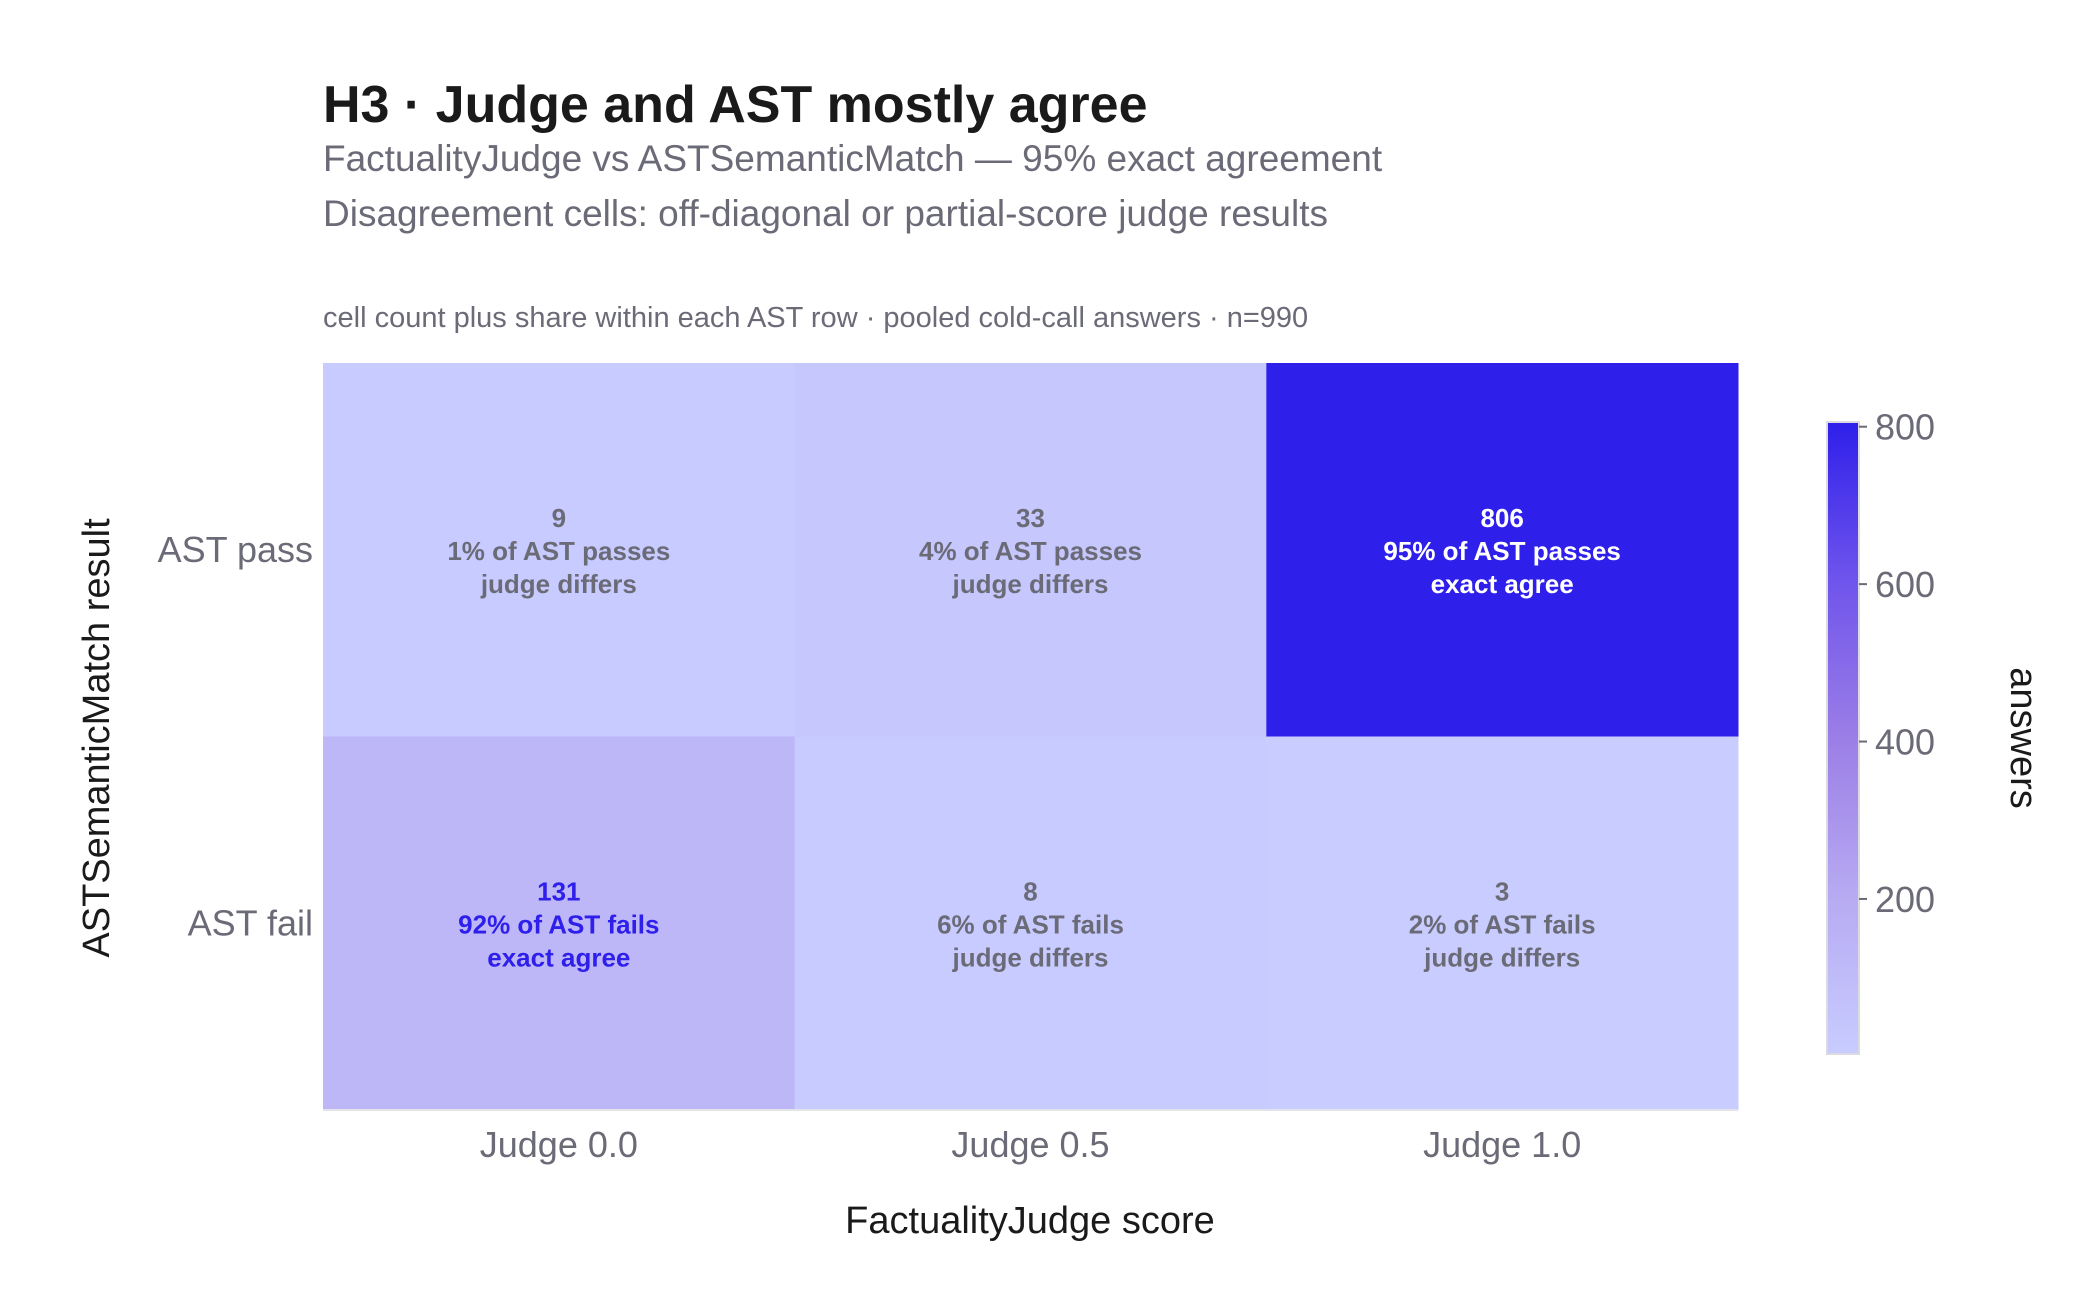 Image resolution: width=2080 pixels, height=1311 pixels. Describe the element at coordinates (558, 584) in the screenshot. I see `cell-note-r0-c0: judge differs` at that location.